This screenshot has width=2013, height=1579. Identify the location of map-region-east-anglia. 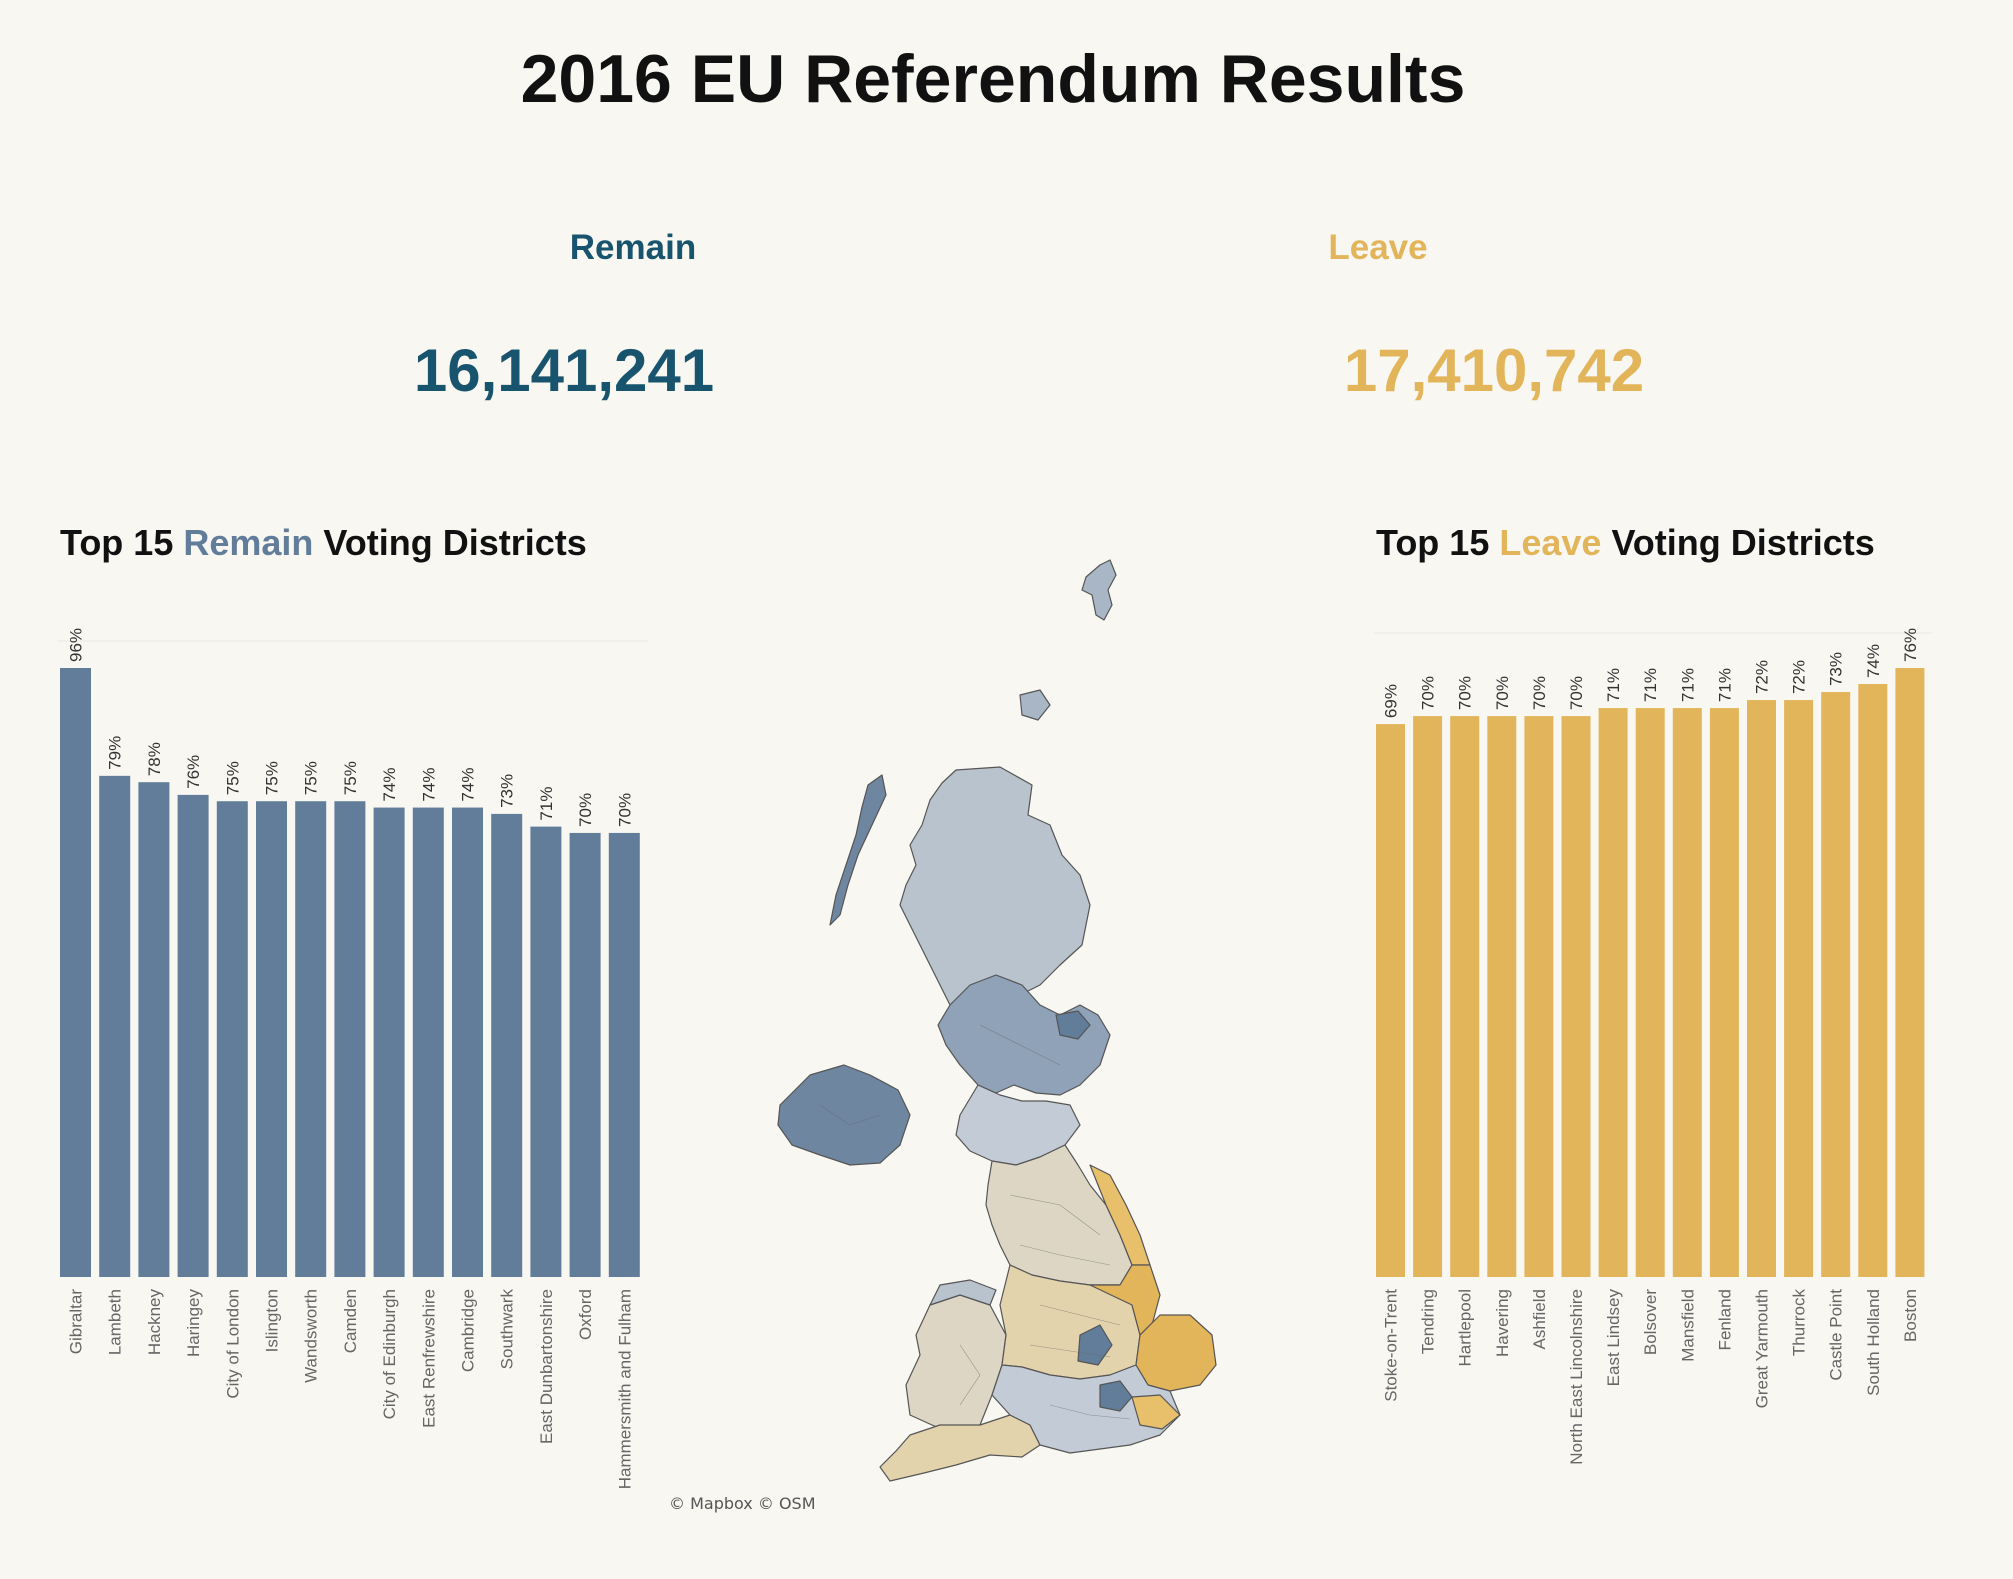
(1176, 1353).